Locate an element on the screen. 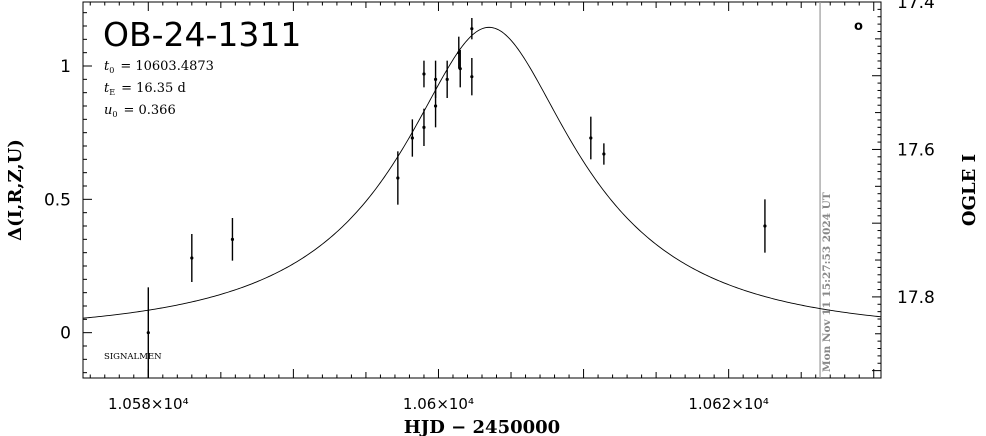  y-axis-label: Δ(I,R,Z,U) is located at coordinates (15, 190).